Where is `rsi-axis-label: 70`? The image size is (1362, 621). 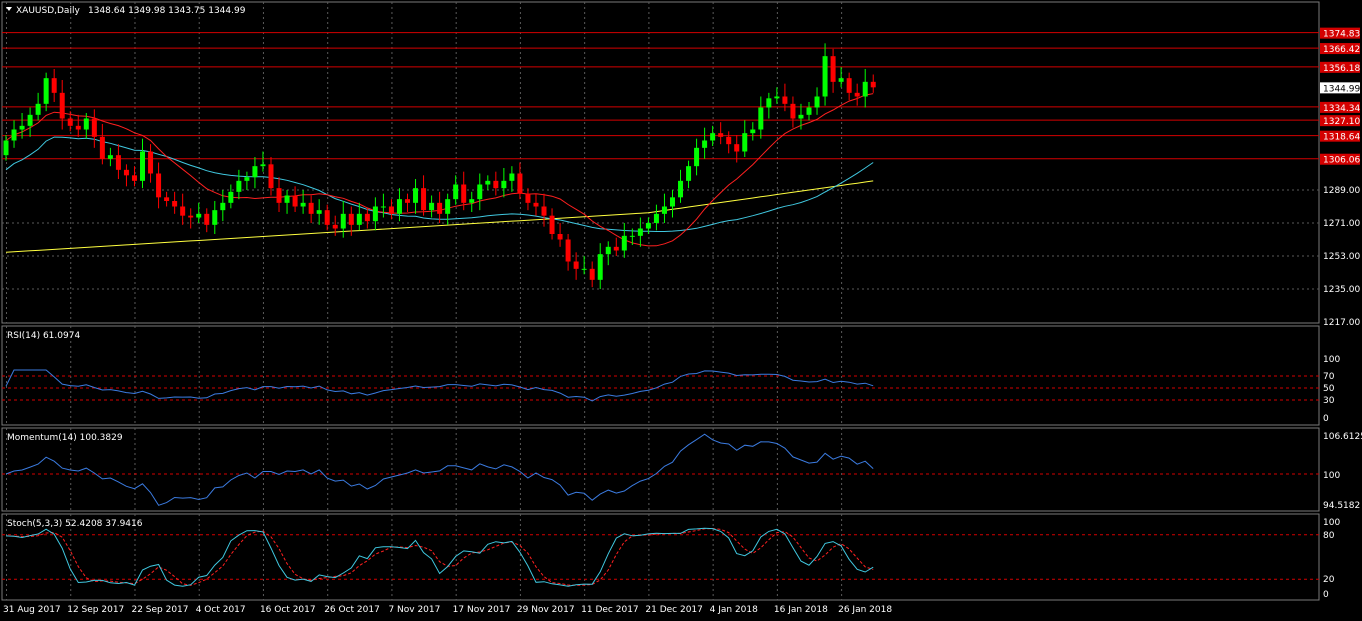
rsi-axis-label: 70 is located at coordinates (1329, 377).